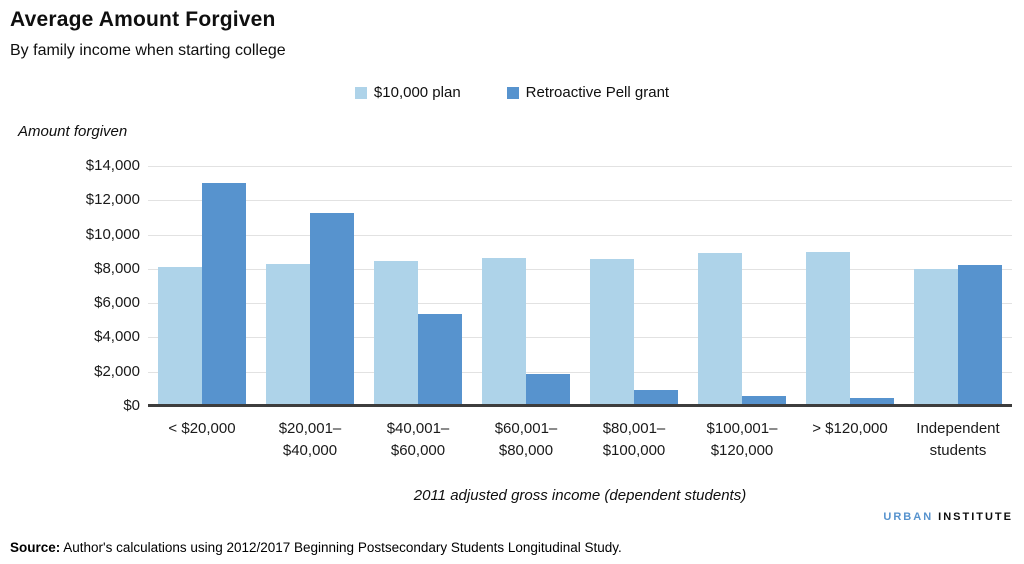  I want to click on x-axis-label: Independent students, so click(958, 439).